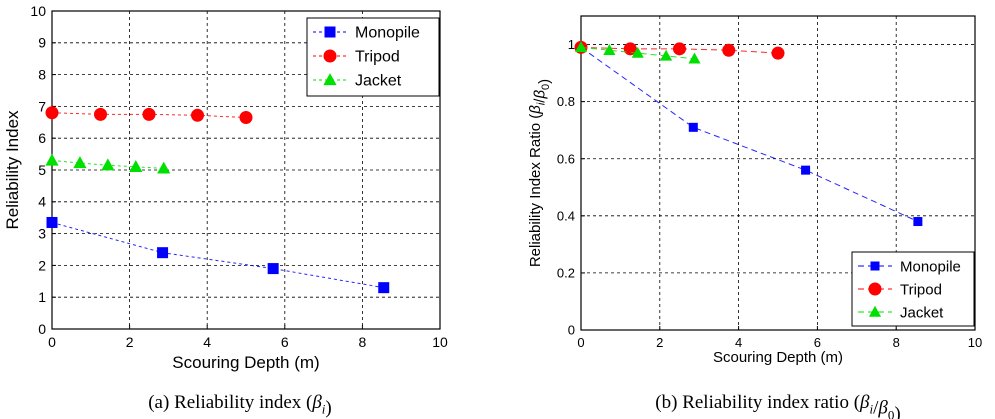  What do you see at coordinates (566, 101) in the screenshot?
I see `y-tick-label: 0.8` at bounding box center [566, 101].